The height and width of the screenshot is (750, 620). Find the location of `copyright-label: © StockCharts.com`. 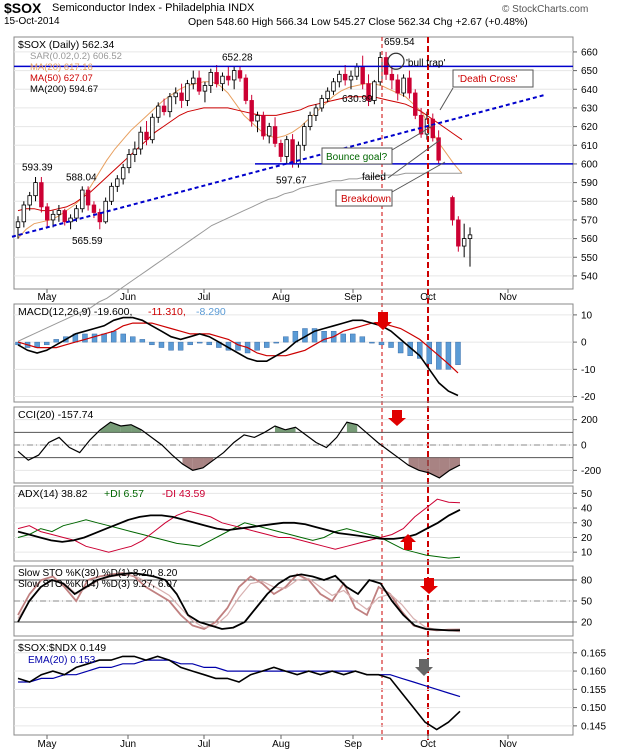

copyright-label: © StockCharts.com is located at coordinates (545, 9).